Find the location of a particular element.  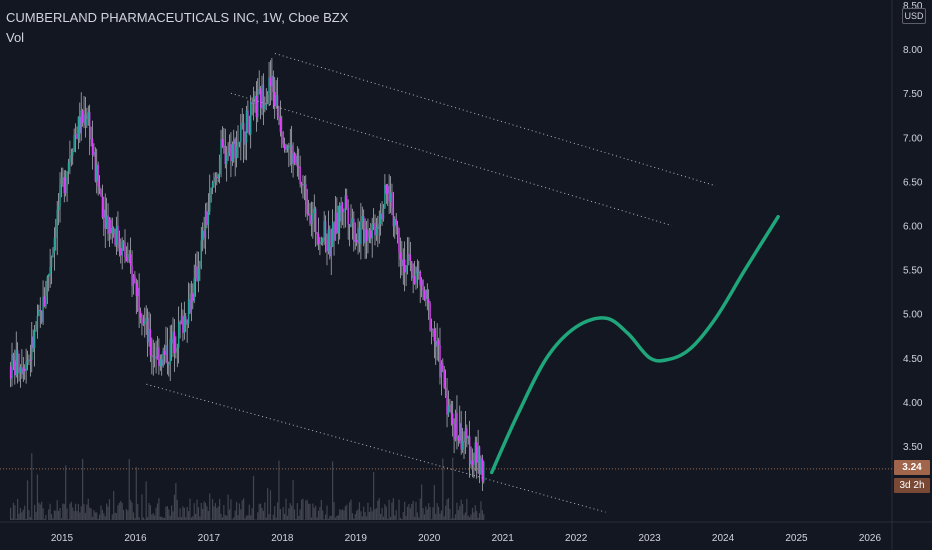

x-tick-label: 2022 is located at coordinates (576, 538).